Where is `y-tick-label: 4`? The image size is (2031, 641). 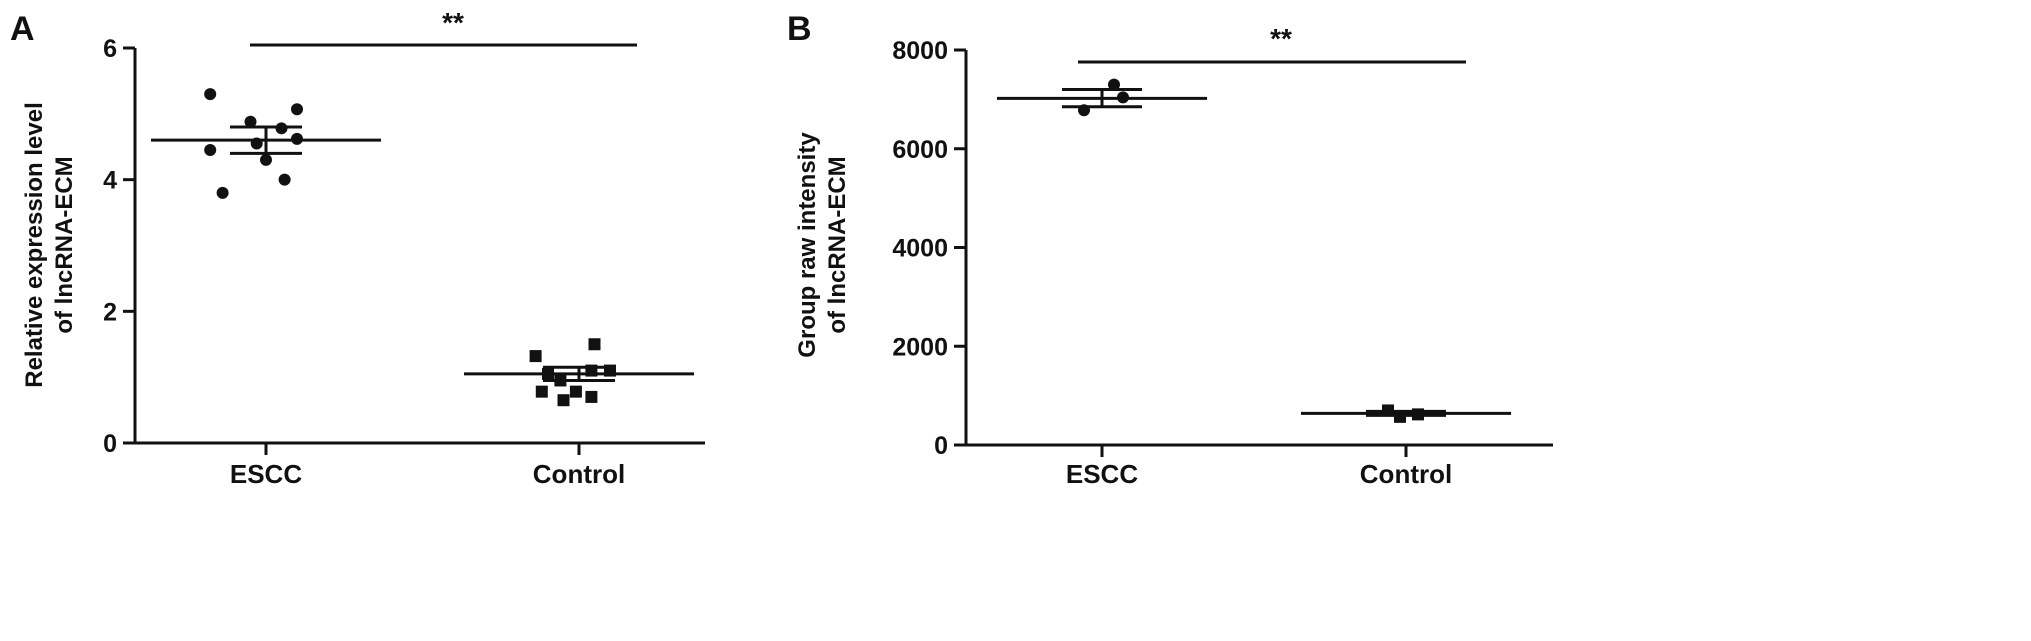 y-tick-label: 4 is located at coordinates (110, 181).